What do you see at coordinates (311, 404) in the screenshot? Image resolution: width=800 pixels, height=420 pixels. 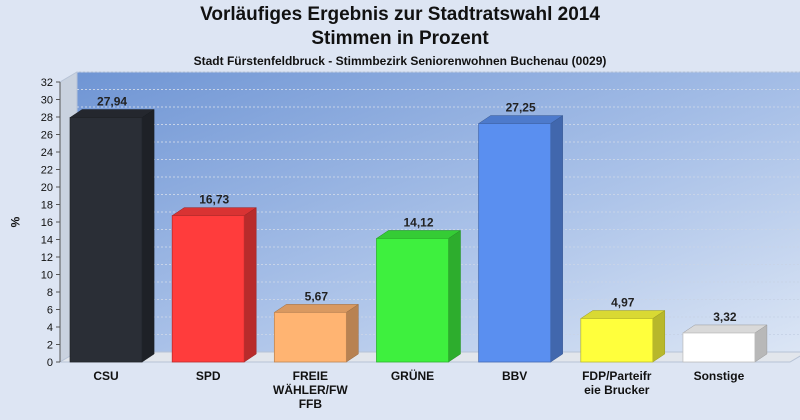 I see `x-tick-label: FFB` at bounding box center [311, 404].